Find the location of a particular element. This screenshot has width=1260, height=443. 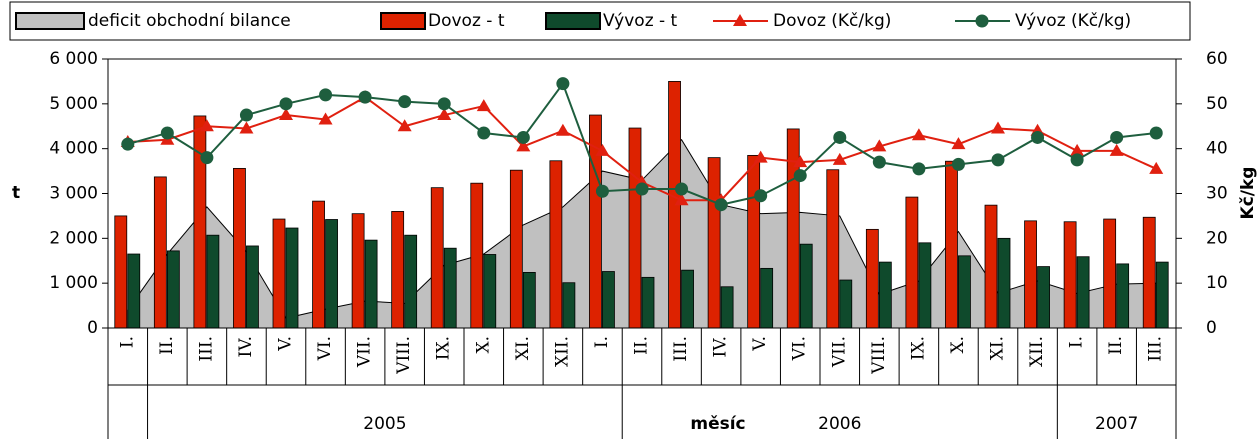

x-tick-label: V. is located at coordinates (286, 344).